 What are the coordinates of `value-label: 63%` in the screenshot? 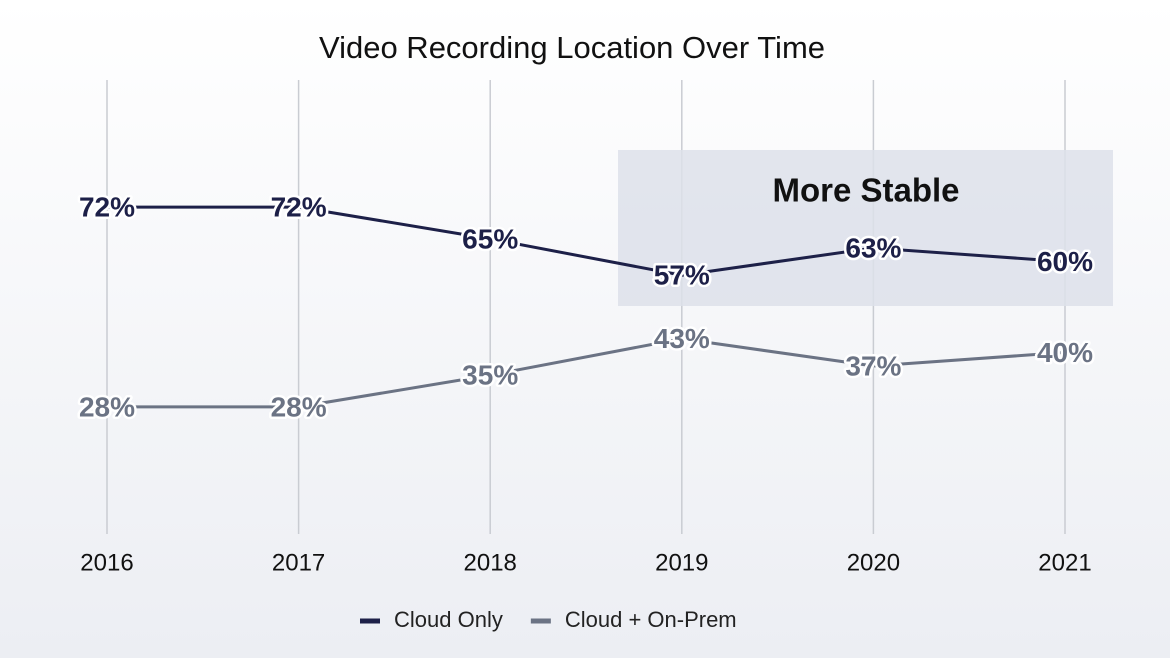 It's located at (873, 247).